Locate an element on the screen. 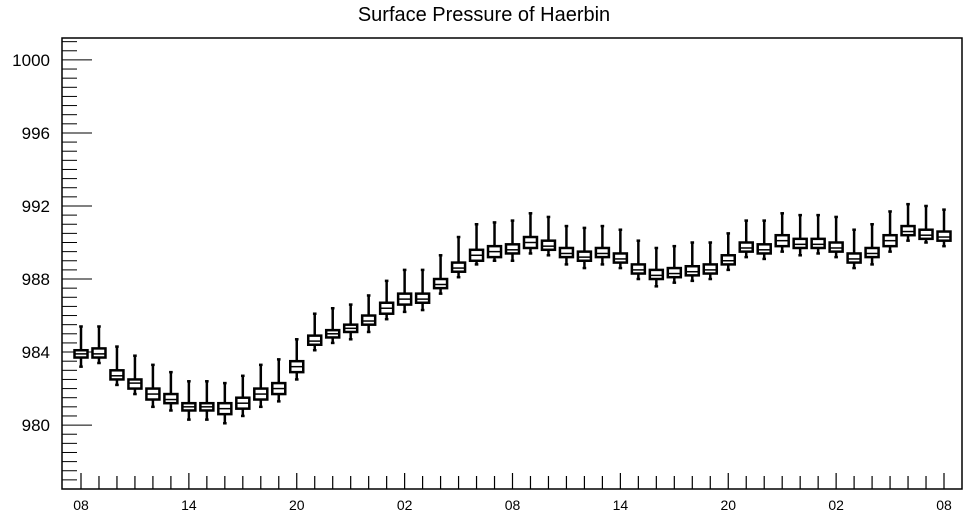 The width and height of the screenshot is (968, 518). y-tick-label: 988 is located at coordinates (36, 279).